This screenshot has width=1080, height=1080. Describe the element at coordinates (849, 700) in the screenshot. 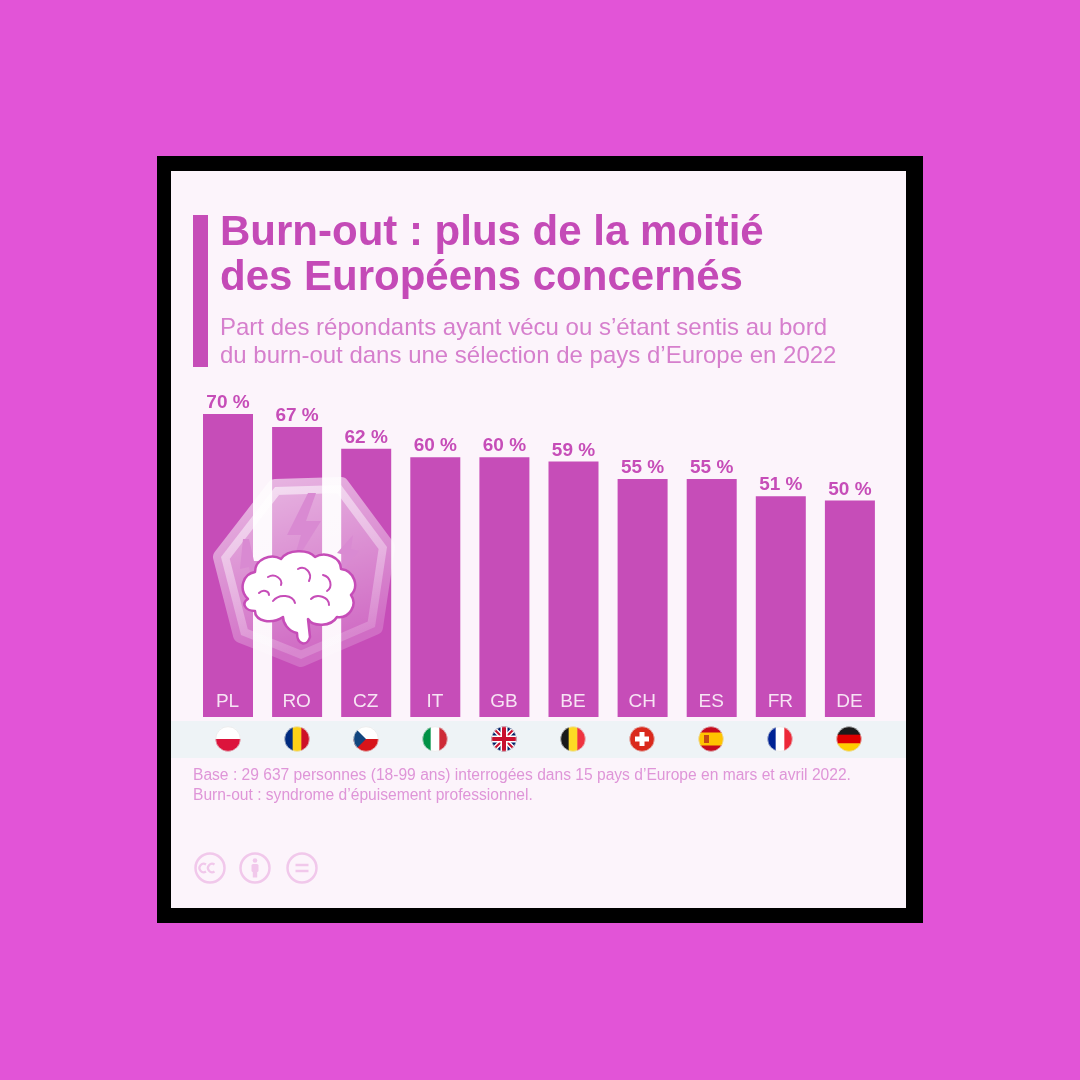

I see `x-tick-label: DE` at that location.